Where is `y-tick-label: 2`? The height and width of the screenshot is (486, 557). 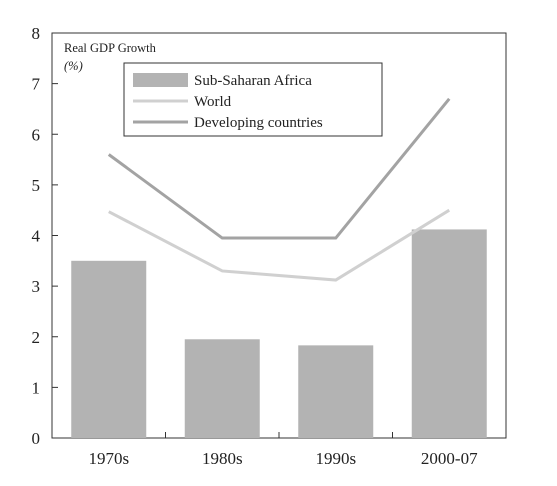
y-tick-label: 2 is located at coordinates (36, 337).